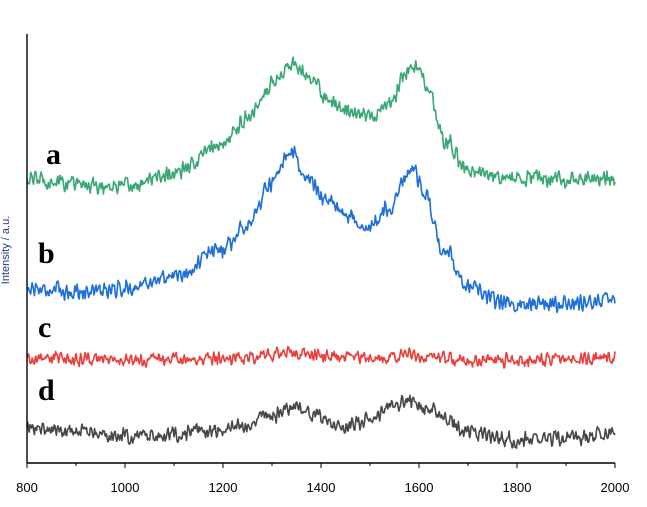 This screenshot has height=507, width=647. I want to click on x-tick-label: 1400, so click(321, 487).